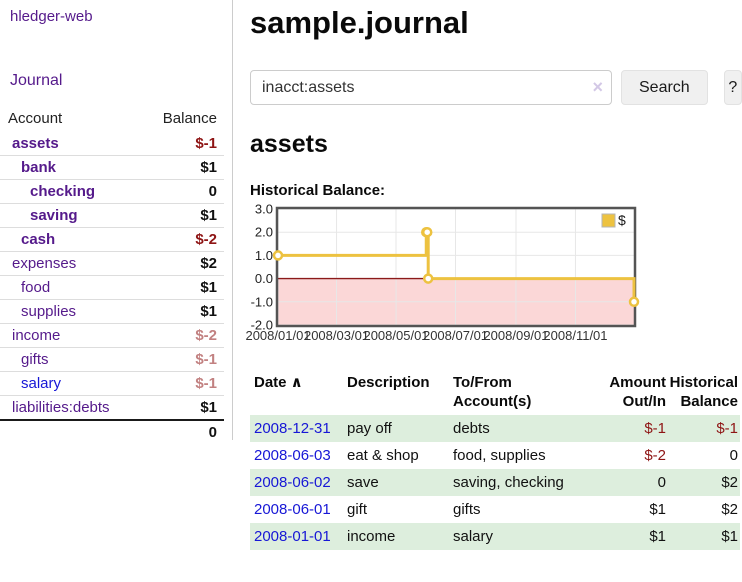 Image resolution: width=742 pixels, height=582 pixels. I want to click on account-link: saving, so click(54, 215).